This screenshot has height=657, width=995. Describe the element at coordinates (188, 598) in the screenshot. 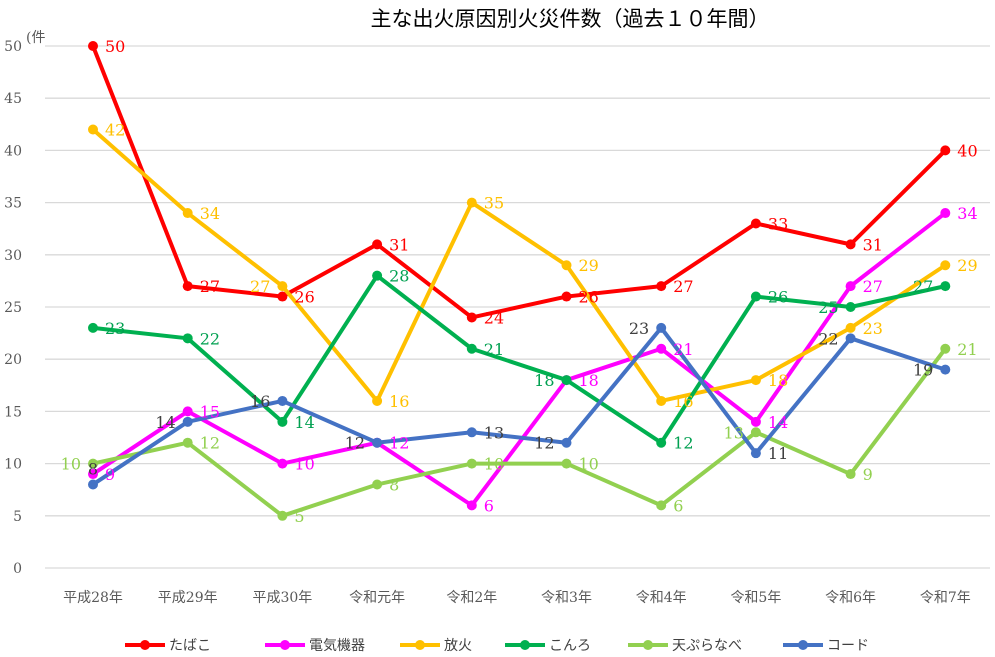

I see `x-tick-label: 平成29年` at that location.